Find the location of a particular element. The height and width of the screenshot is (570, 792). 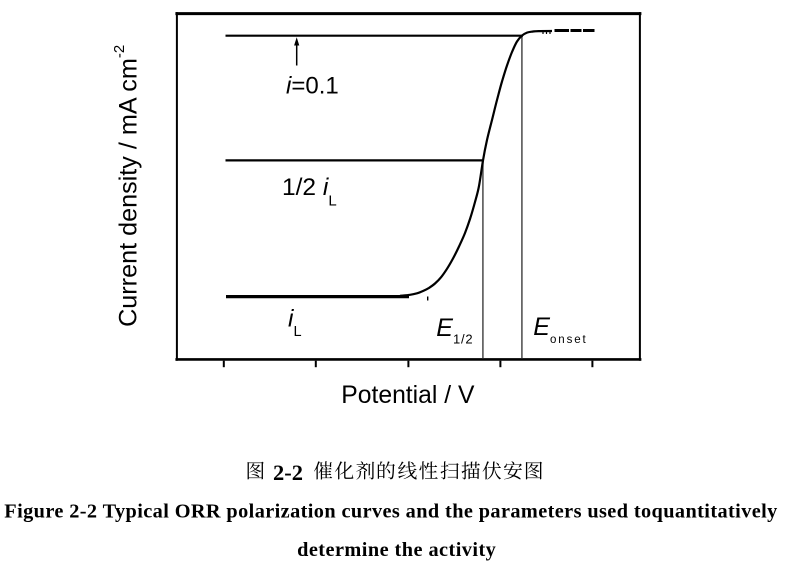

svg-text: 1/2 iL is located at coordinates (309, 192).